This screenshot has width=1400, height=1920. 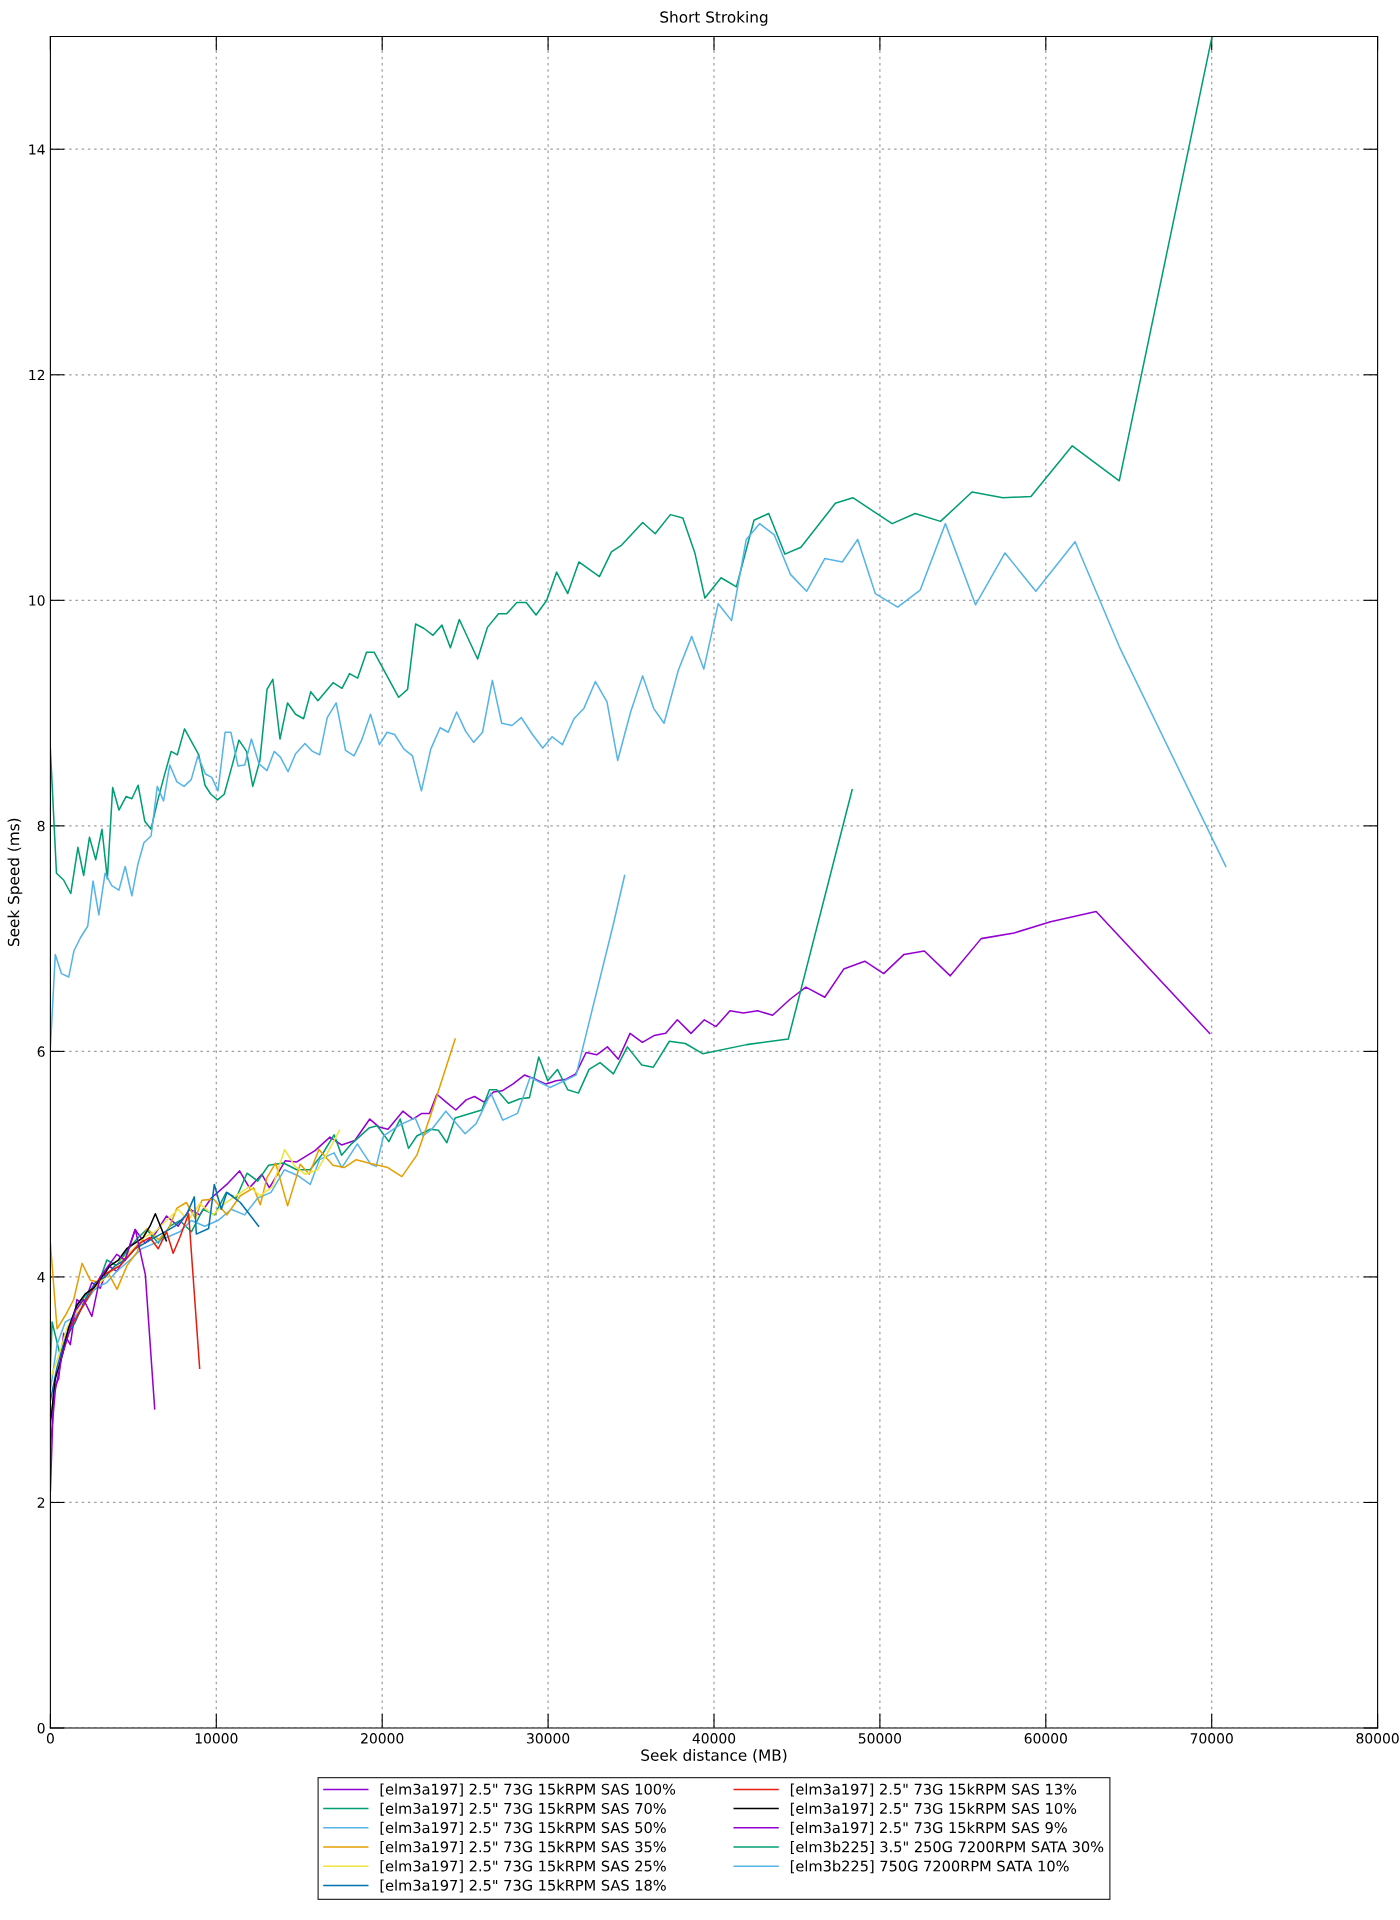 I want to click on x-tick-label: 10000, so click(x=216, y=1738).